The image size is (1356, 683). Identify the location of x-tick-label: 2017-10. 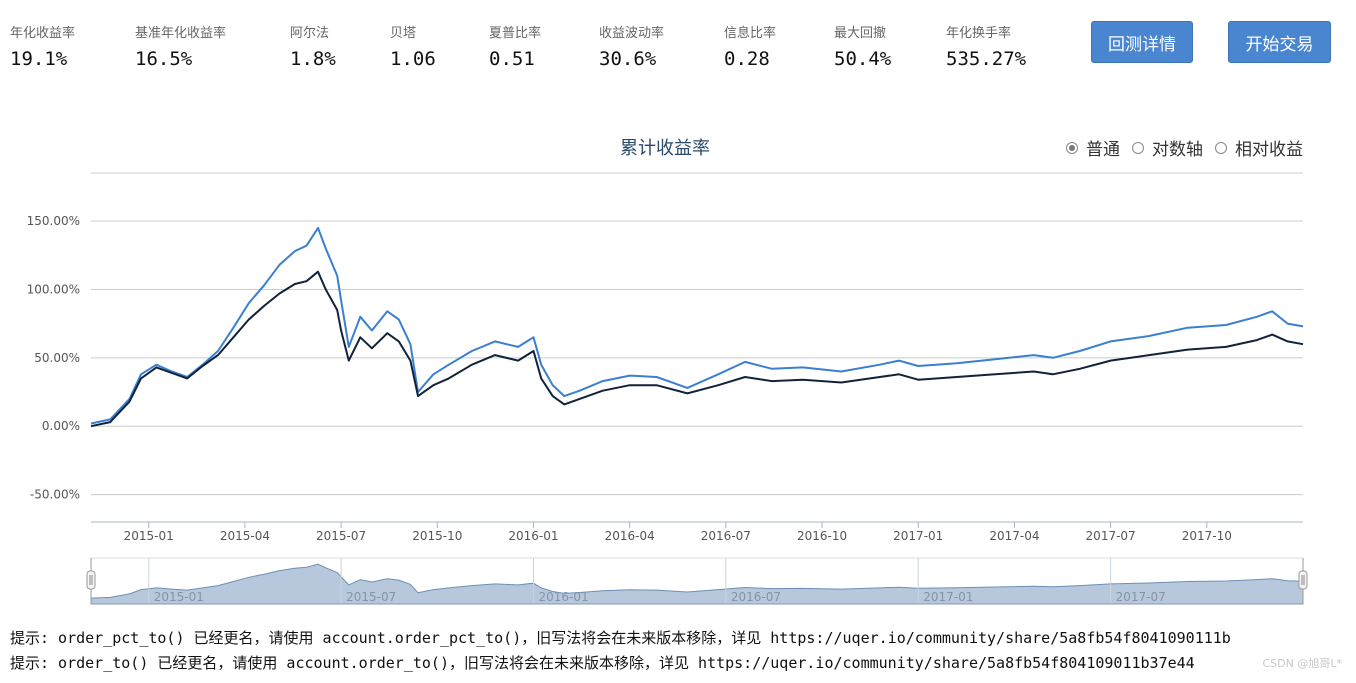
(1207, 536).